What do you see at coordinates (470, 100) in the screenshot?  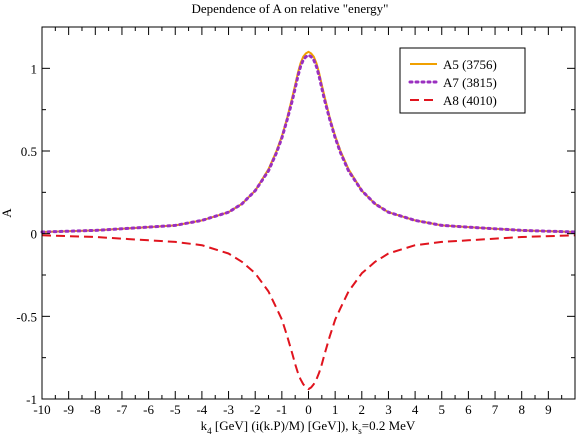 I see `legend-label-3: A8 (4010)` at bounding box center [470, 100].